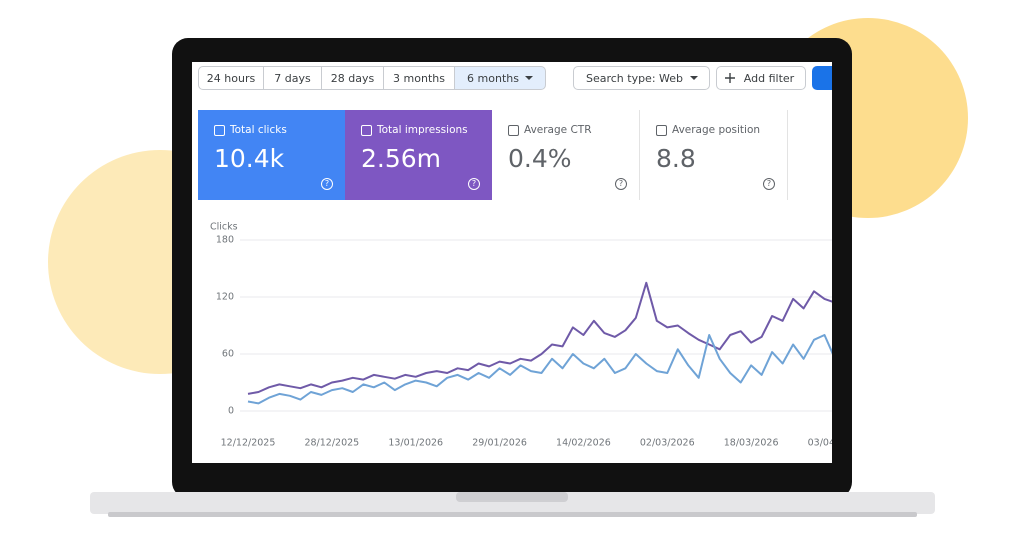  Describe the element at coordinates (249, 158) in the screenshot. I see `metric-value: 10.4k` at that location.